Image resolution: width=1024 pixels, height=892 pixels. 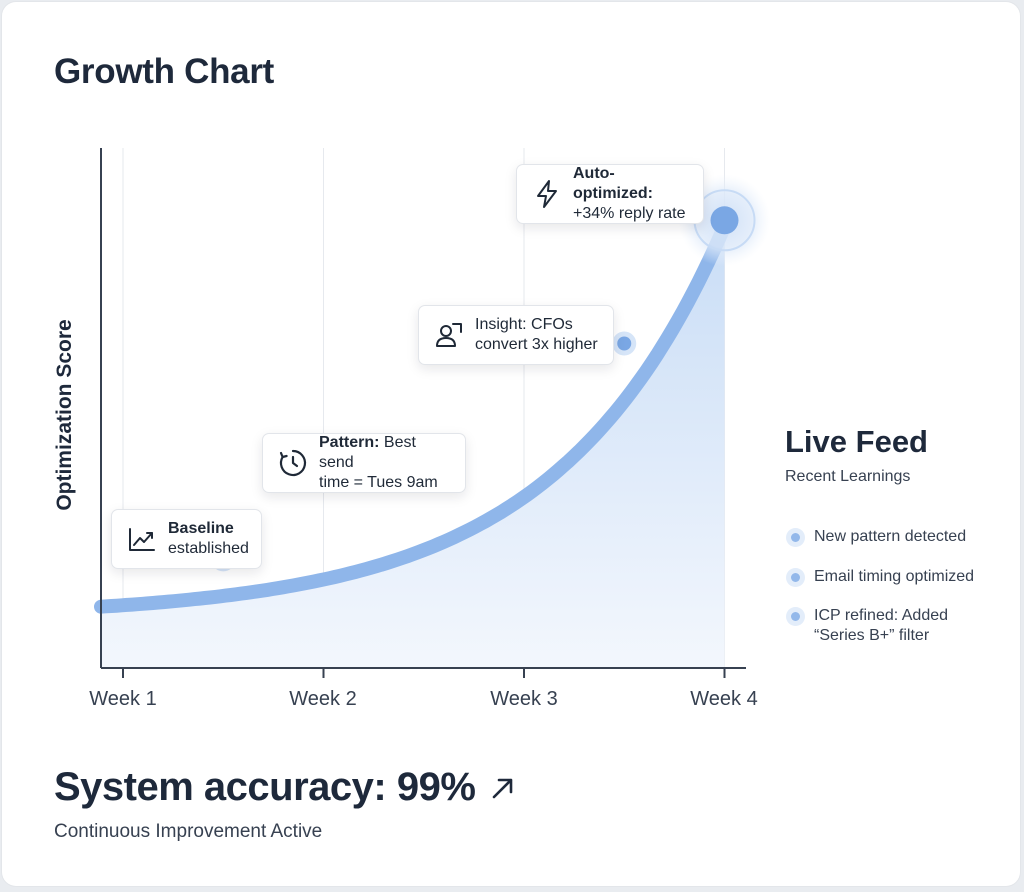 What do you see at coordinates (724, 699) in the screenshot?
I see `x-tick-week-4: Week 4` at bounding box center [724, 699].